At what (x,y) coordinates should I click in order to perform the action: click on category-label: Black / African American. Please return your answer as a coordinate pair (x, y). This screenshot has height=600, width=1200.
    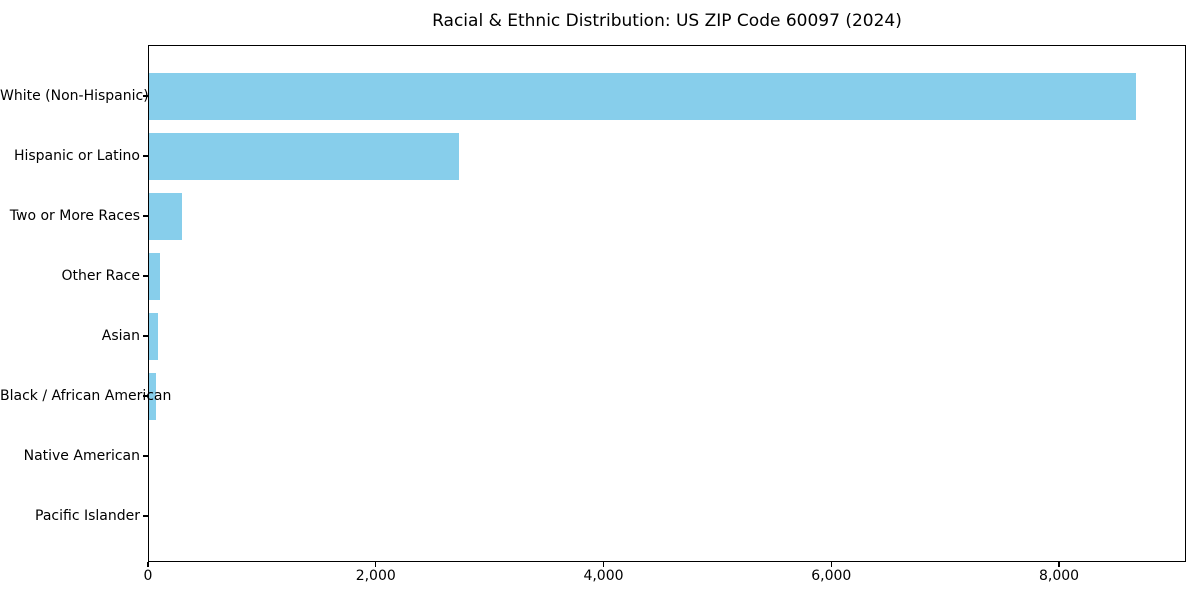
    Looking at the image, I should click on (86, 396).